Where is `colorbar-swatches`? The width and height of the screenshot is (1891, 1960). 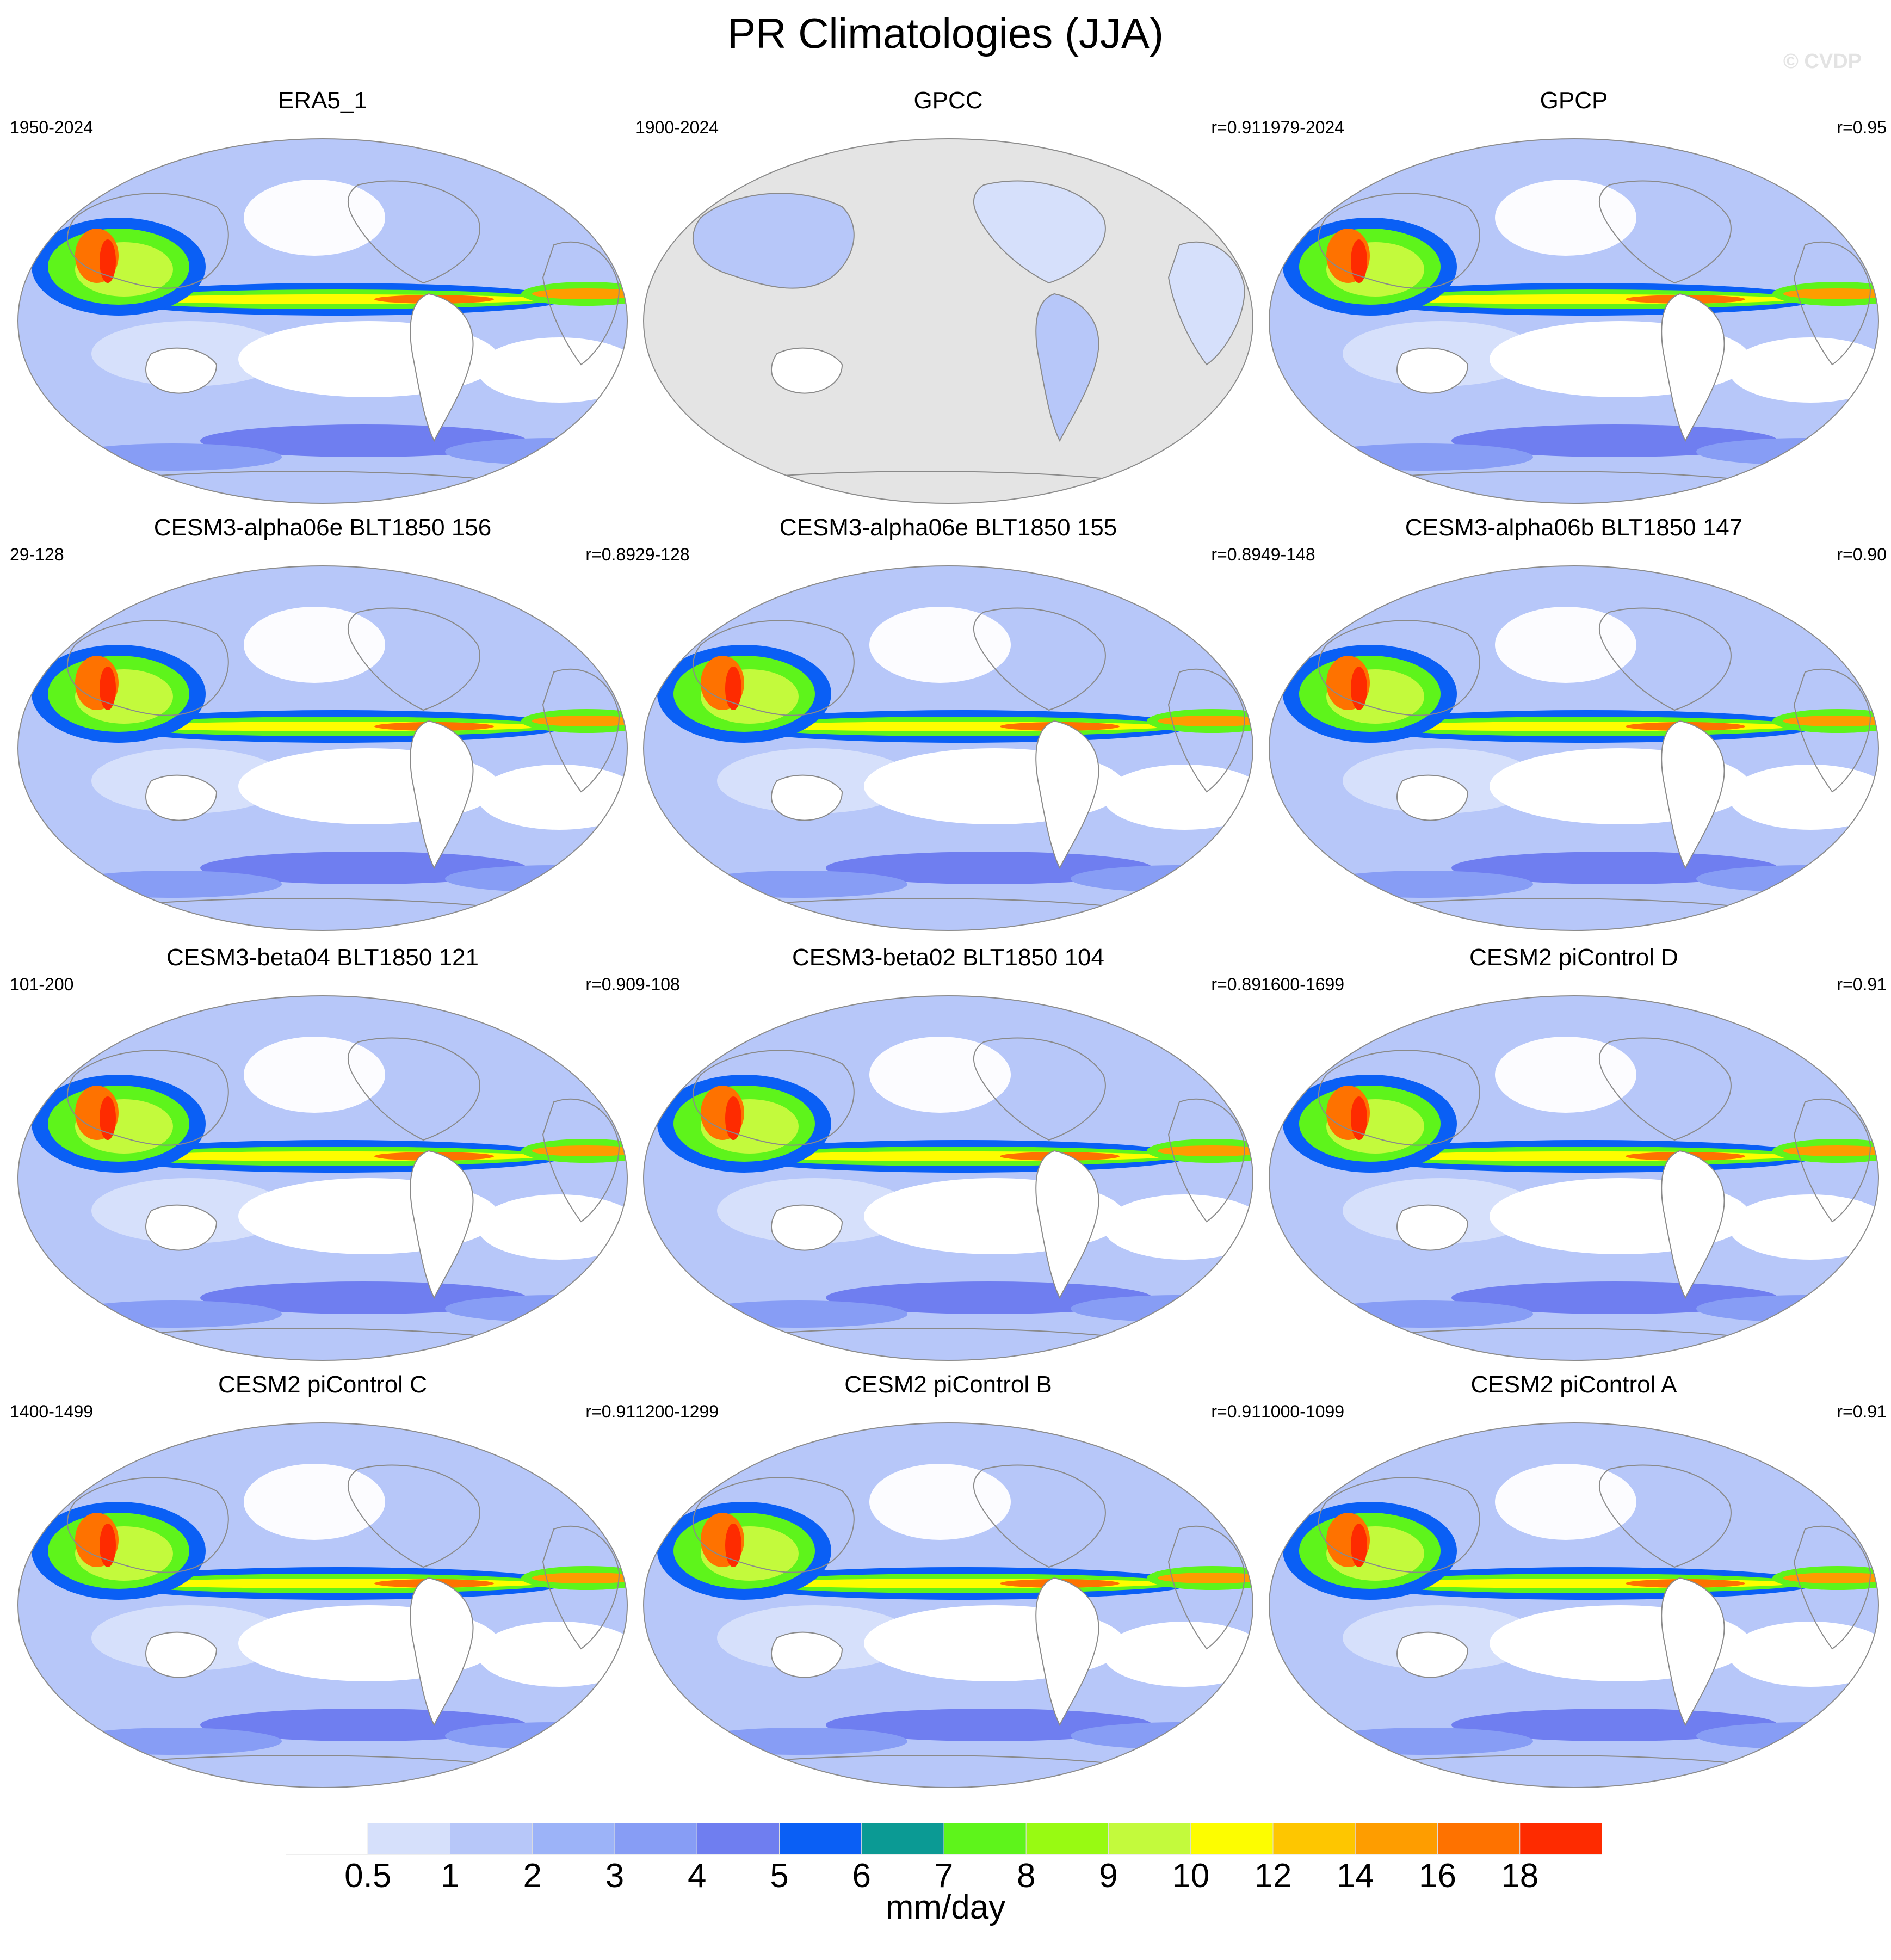
colorbar-swatches is located at coordinates (944, 1838).